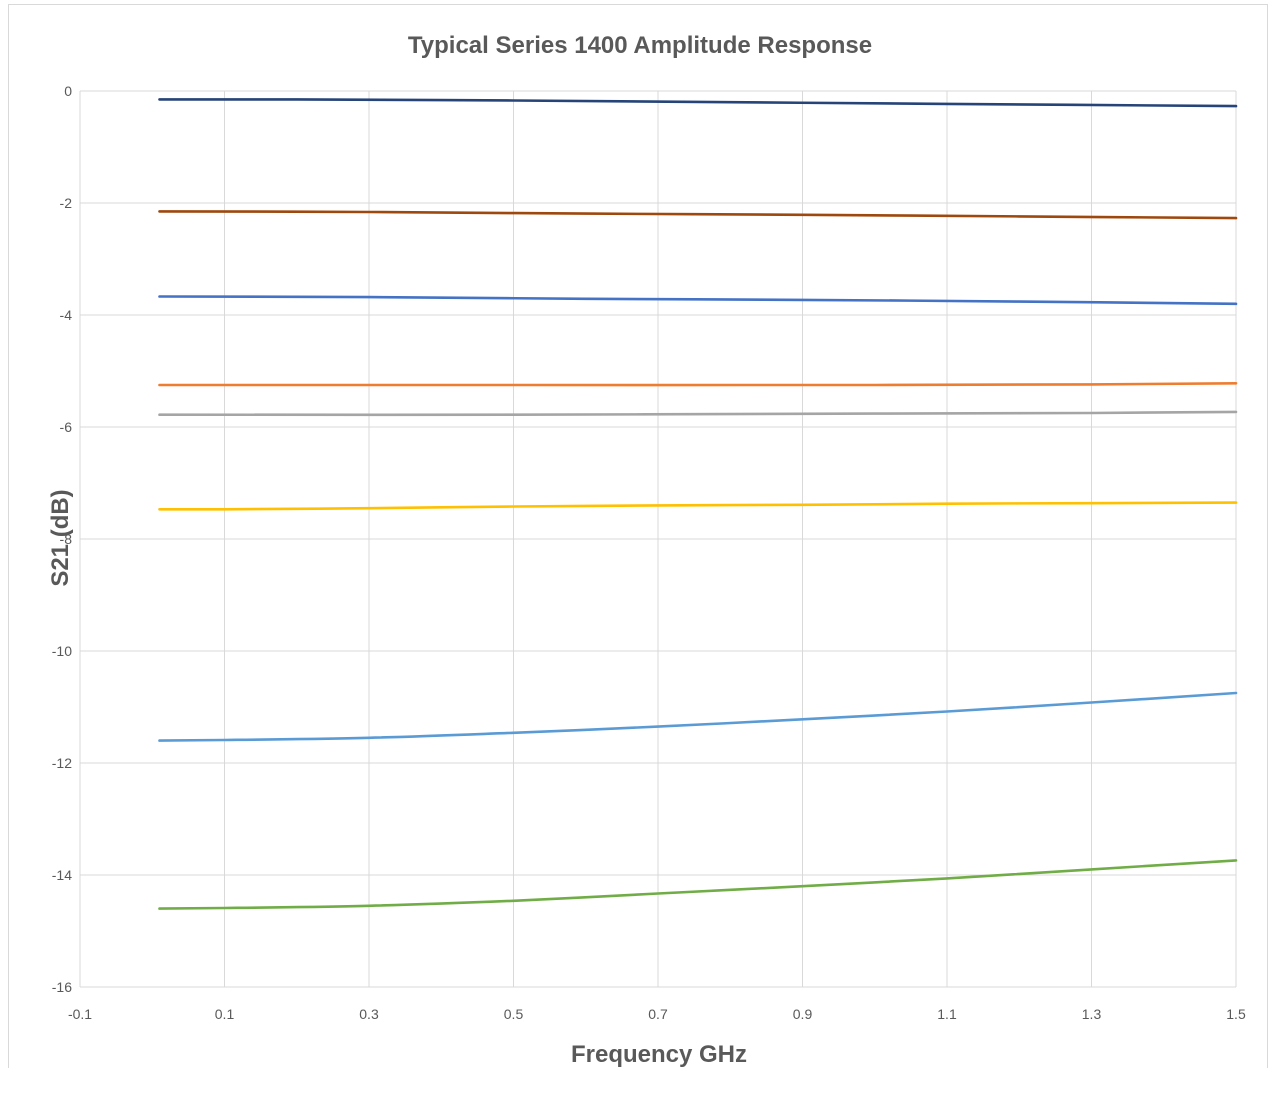  What do you see at coordinates (80, 1014) in the screenshot?
I see `x-tick-label: -0.1` at bounding box center [80, 1014].